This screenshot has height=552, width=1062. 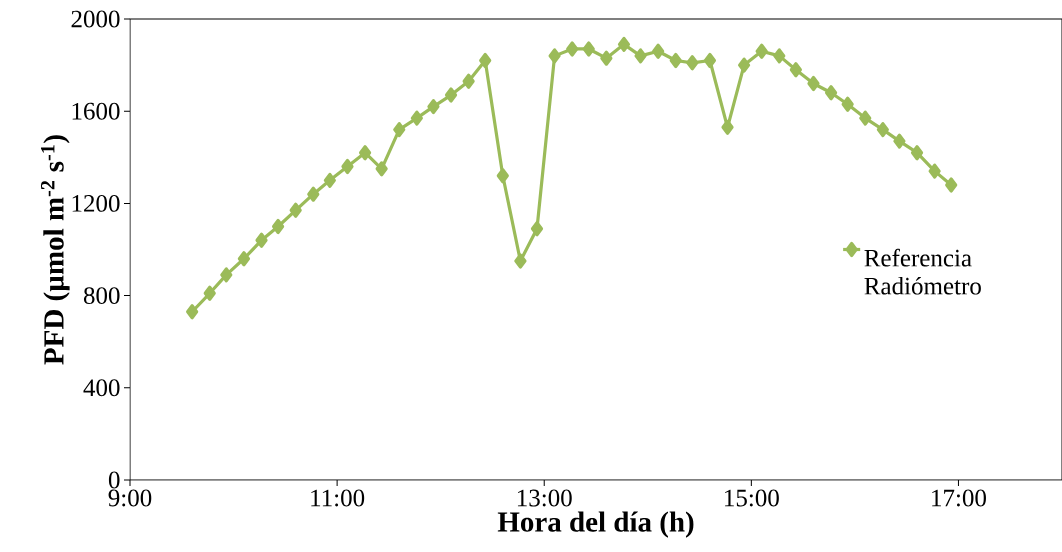 What do you see at coordinates (95, 19) in the screenshot?
I see `y-tick-label: 2000` at bounding box center [95, 19].